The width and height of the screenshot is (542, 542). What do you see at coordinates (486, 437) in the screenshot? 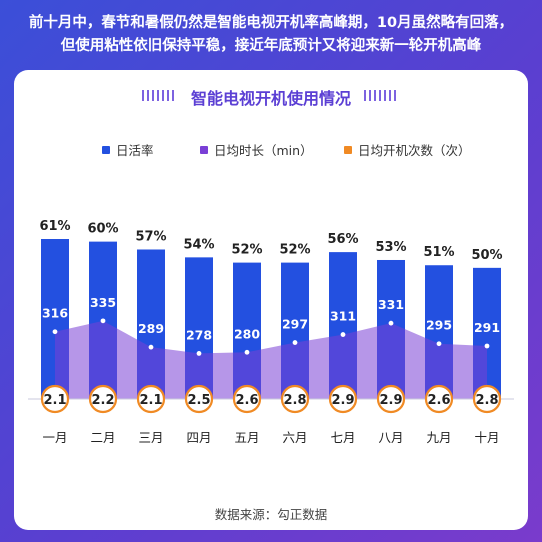
I see `category-tick-label: 十月` at bounding box center [486, 437].